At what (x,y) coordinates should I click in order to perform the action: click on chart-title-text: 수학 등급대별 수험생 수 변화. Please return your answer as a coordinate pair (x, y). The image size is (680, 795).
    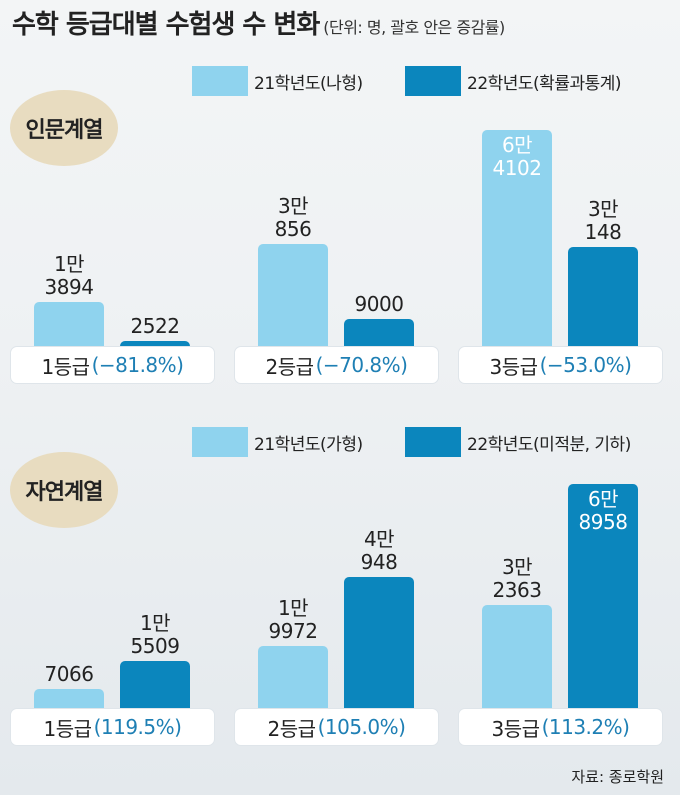
    Looking at the image, I should click on (166, 25).